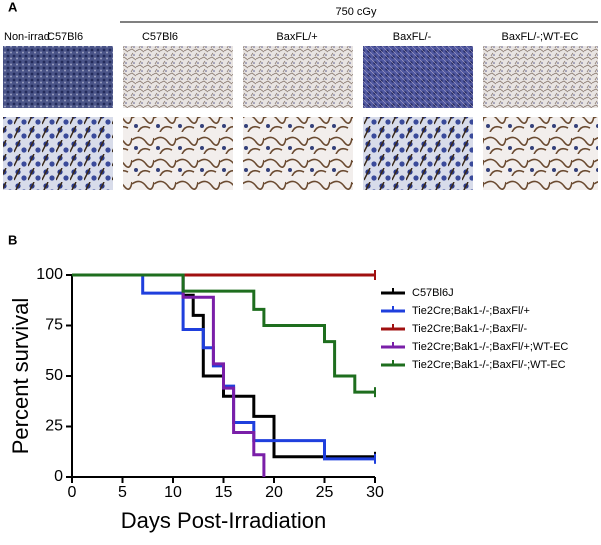 The image size is (601, 545). I want to click on legend-label: Tie2Cre;Bak1-/-;BaxFl/+;WT-EC, so click(490, 347).